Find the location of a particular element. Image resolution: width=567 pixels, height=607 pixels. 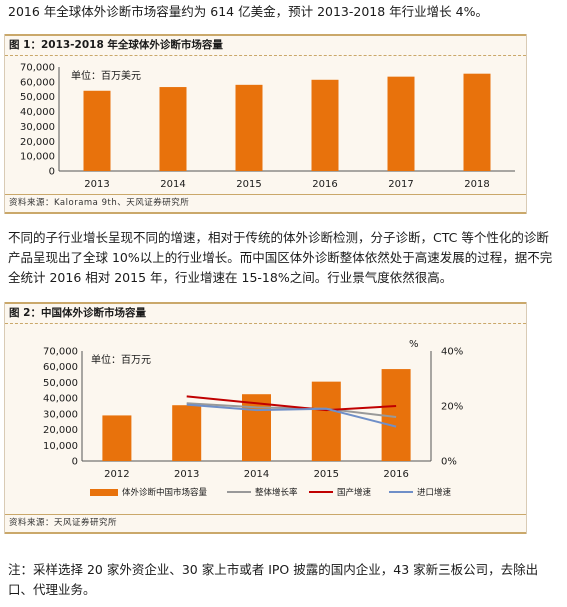

legend-label: 整体增长率 is located at coordinates (276, 492).